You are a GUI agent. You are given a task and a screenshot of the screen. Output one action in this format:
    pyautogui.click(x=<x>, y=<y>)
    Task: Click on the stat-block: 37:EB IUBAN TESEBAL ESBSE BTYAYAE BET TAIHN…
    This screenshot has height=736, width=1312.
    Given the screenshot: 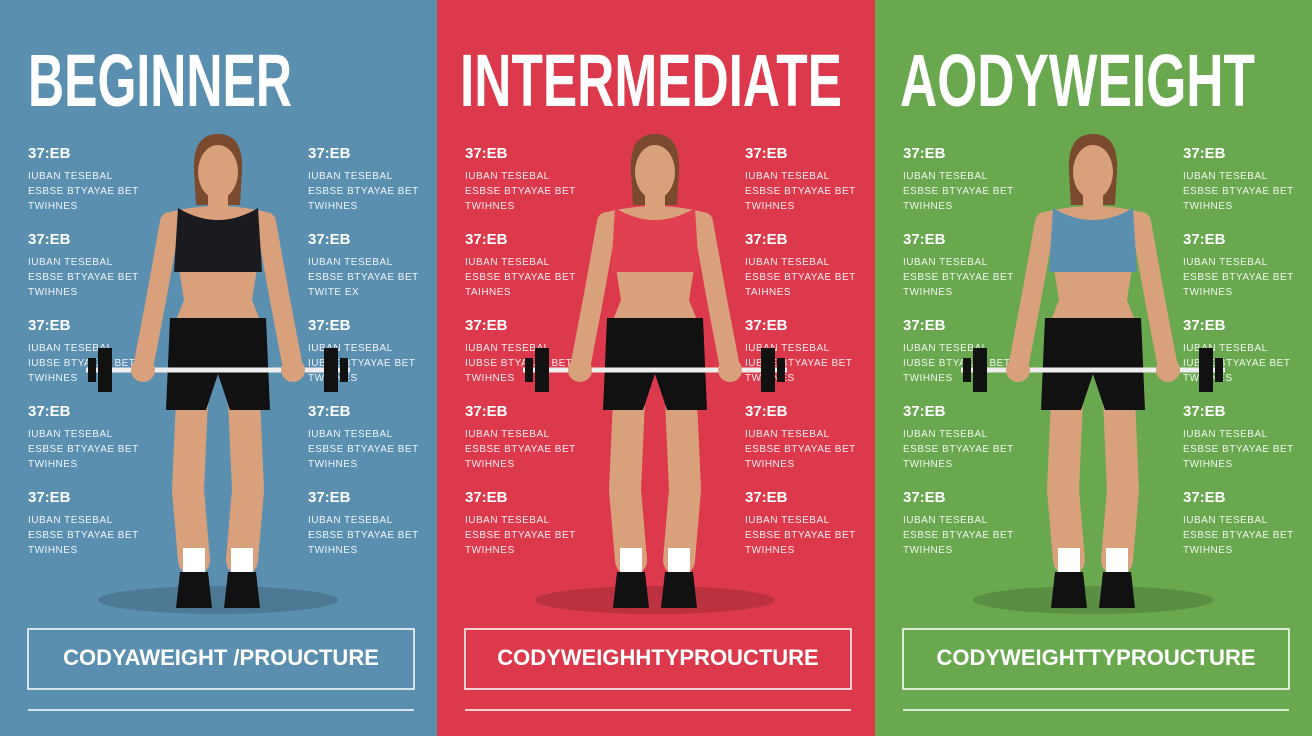 What is the action you would take?
    pyautogui.click(x=800, y=264)
    